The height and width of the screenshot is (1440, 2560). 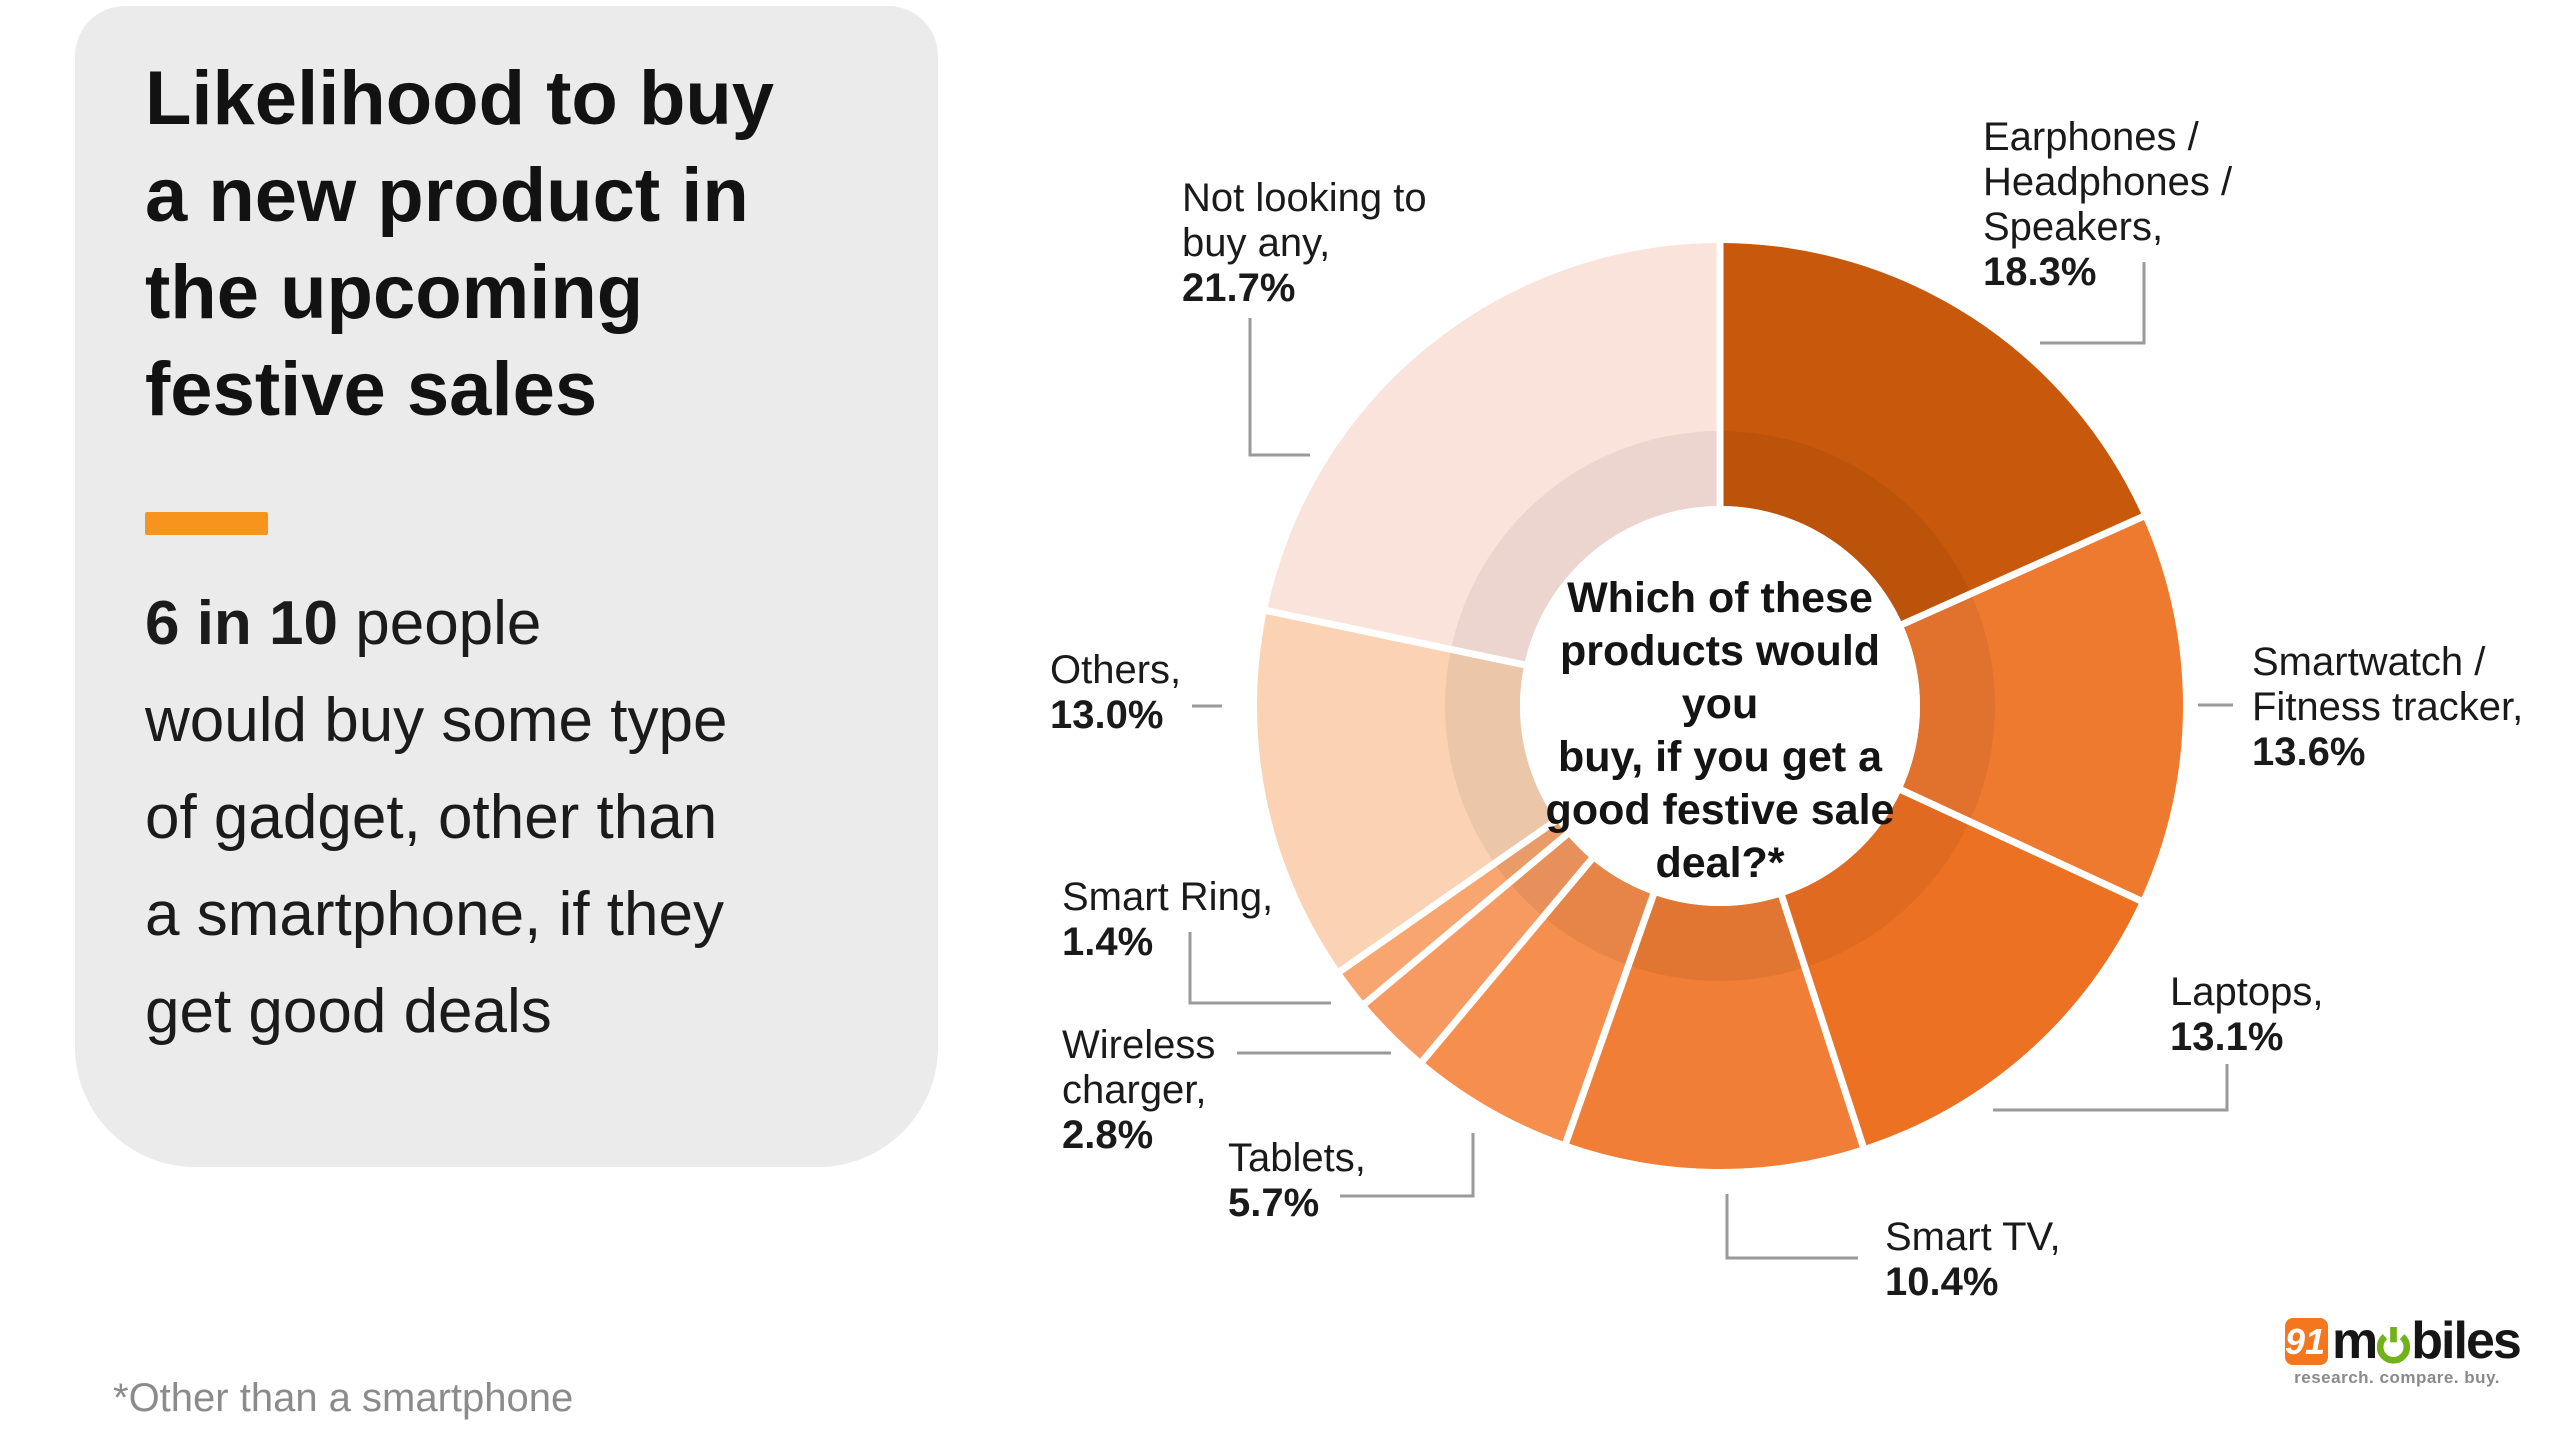 What do you see at coordinates (1116, 692) in the screenshot?
I see `slice-label-others: Others, 13.0%` at bounding box center [1116, 692].